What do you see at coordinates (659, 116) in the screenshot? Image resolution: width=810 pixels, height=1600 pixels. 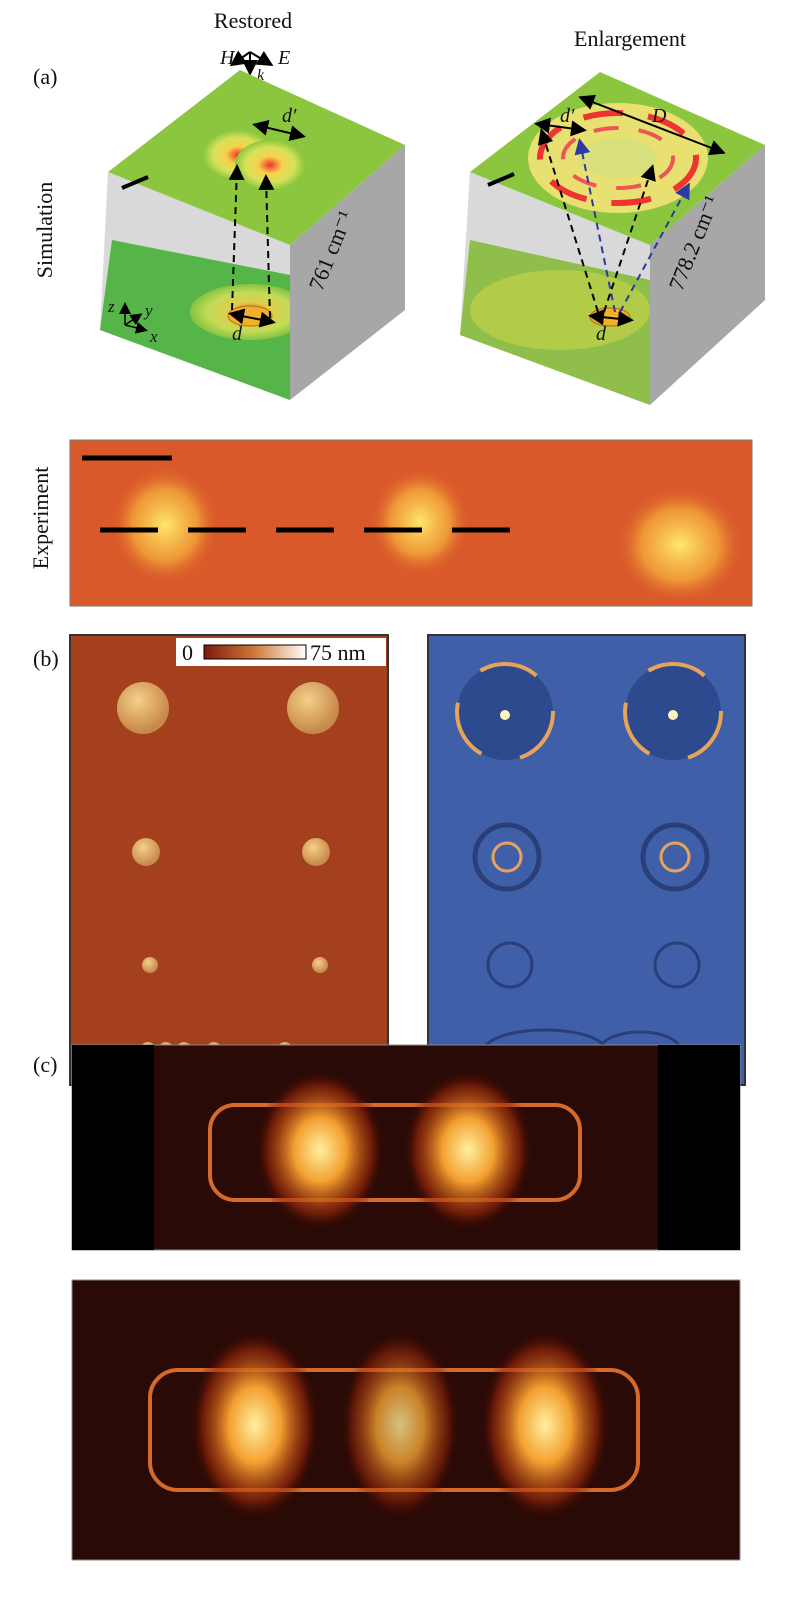 I see `dimension-label: D` at bounding box center [659, 116].